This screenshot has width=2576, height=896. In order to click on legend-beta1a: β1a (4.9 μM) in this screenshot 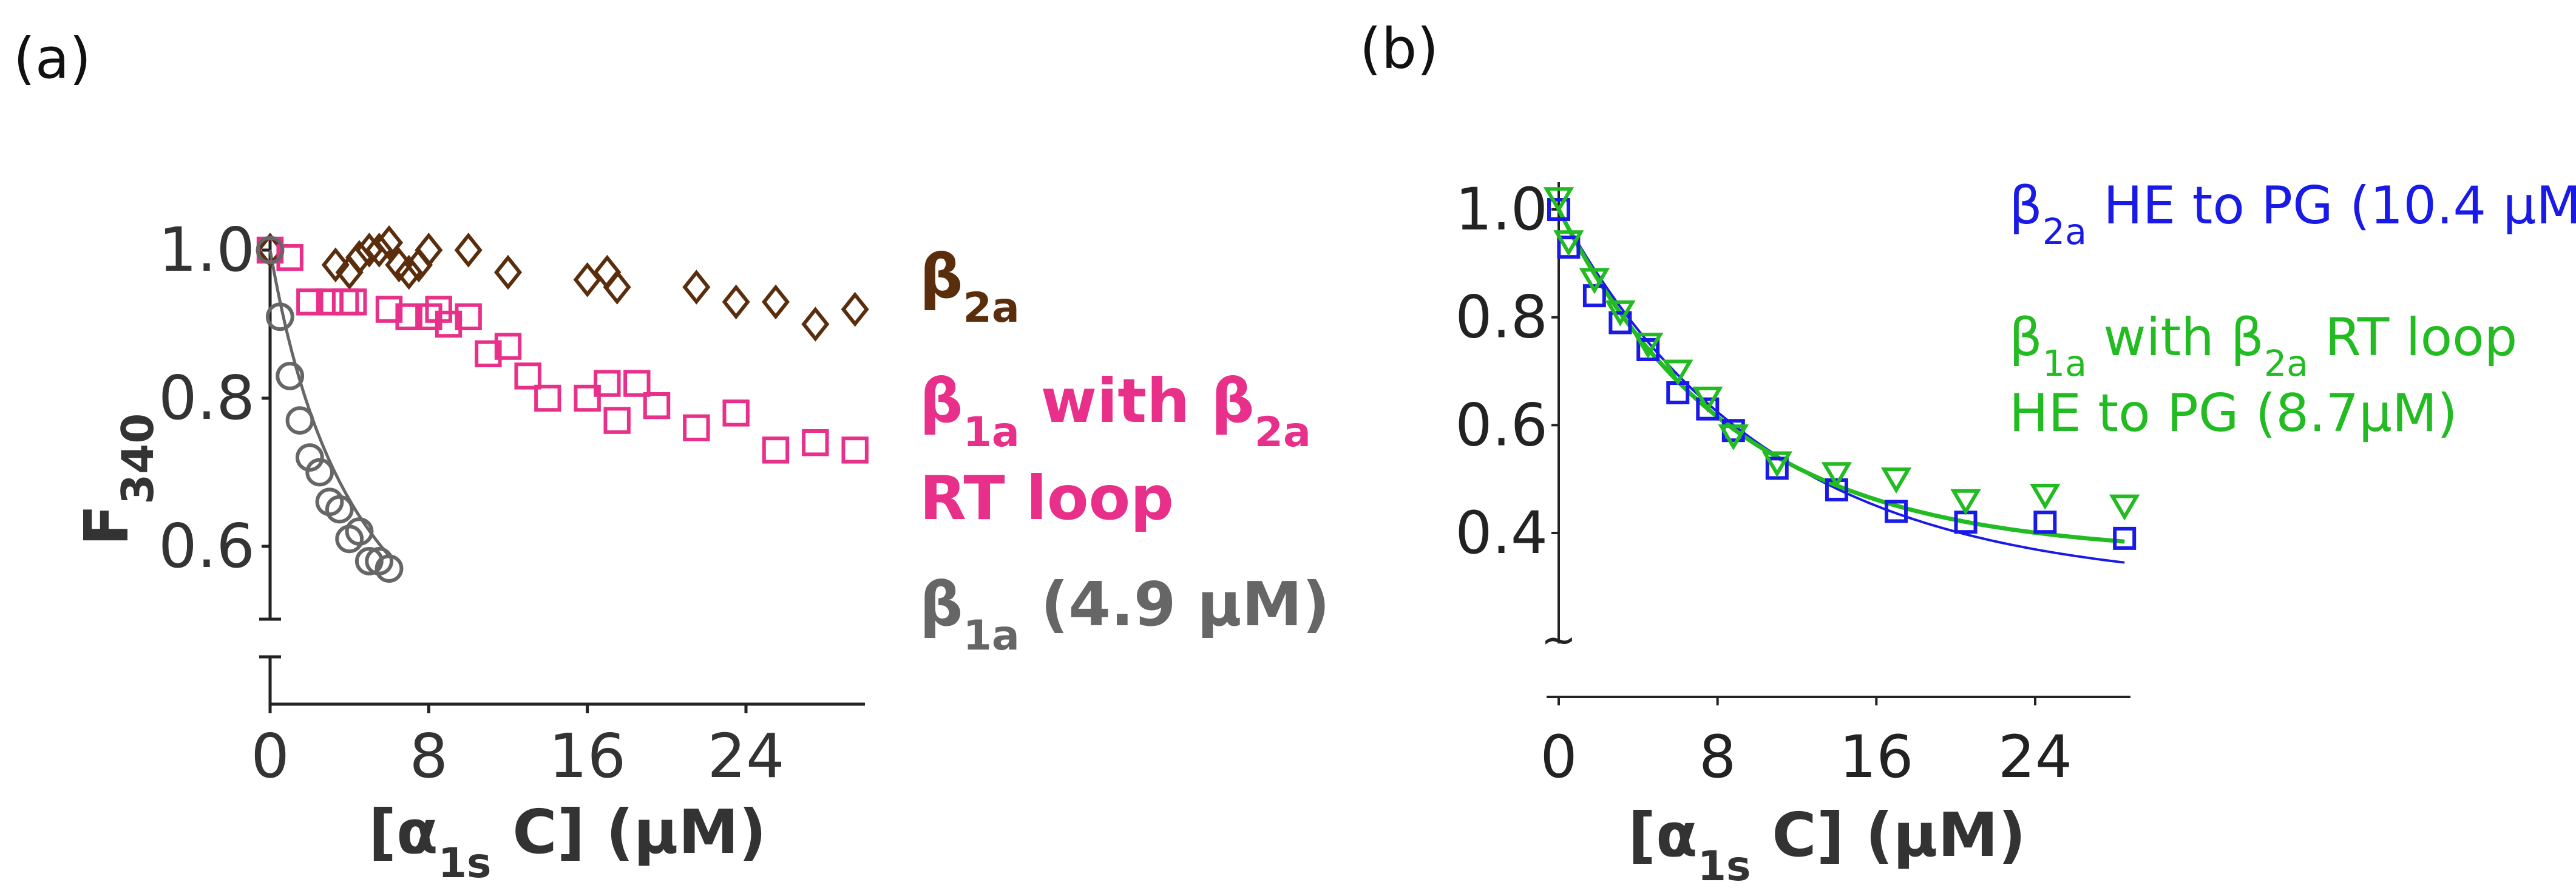, I will do `click(1125, 614)`.